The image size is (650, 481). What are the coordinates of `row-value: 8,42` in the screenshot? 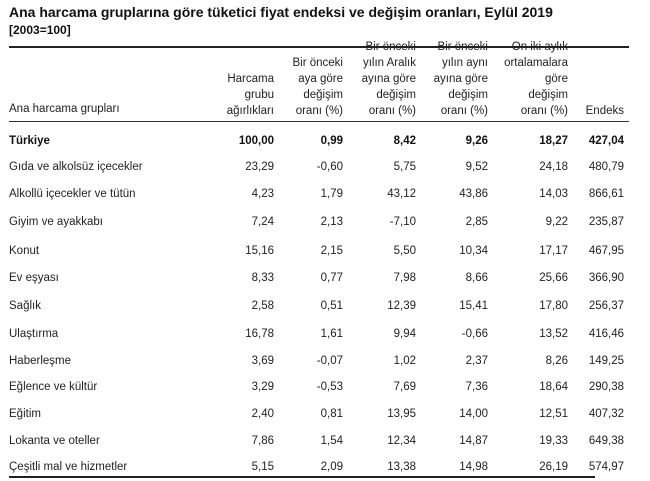 It's located at (404, 141).